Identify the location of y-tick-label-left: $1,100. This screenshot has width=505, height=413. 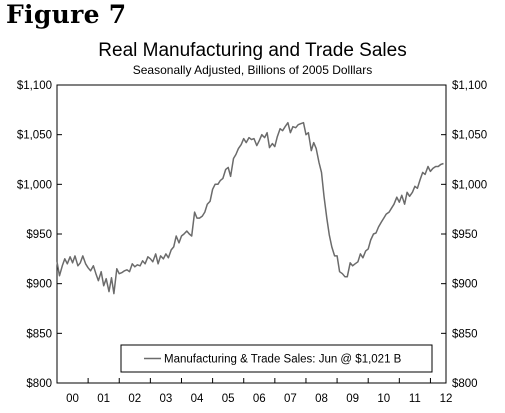
(34, 86).